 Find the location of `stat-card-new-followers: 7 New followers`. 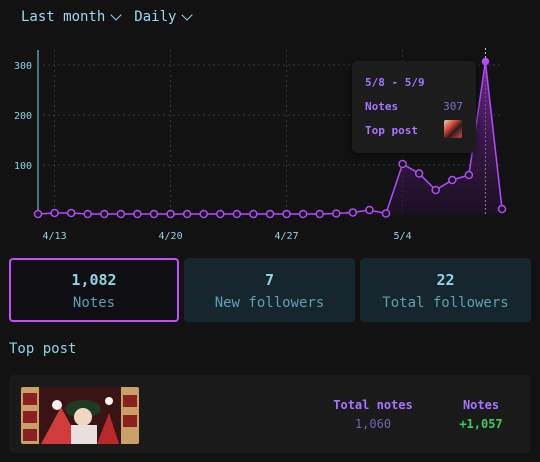

stat-card-new-followers: 7 New followers is located at coordinates (269, 290).